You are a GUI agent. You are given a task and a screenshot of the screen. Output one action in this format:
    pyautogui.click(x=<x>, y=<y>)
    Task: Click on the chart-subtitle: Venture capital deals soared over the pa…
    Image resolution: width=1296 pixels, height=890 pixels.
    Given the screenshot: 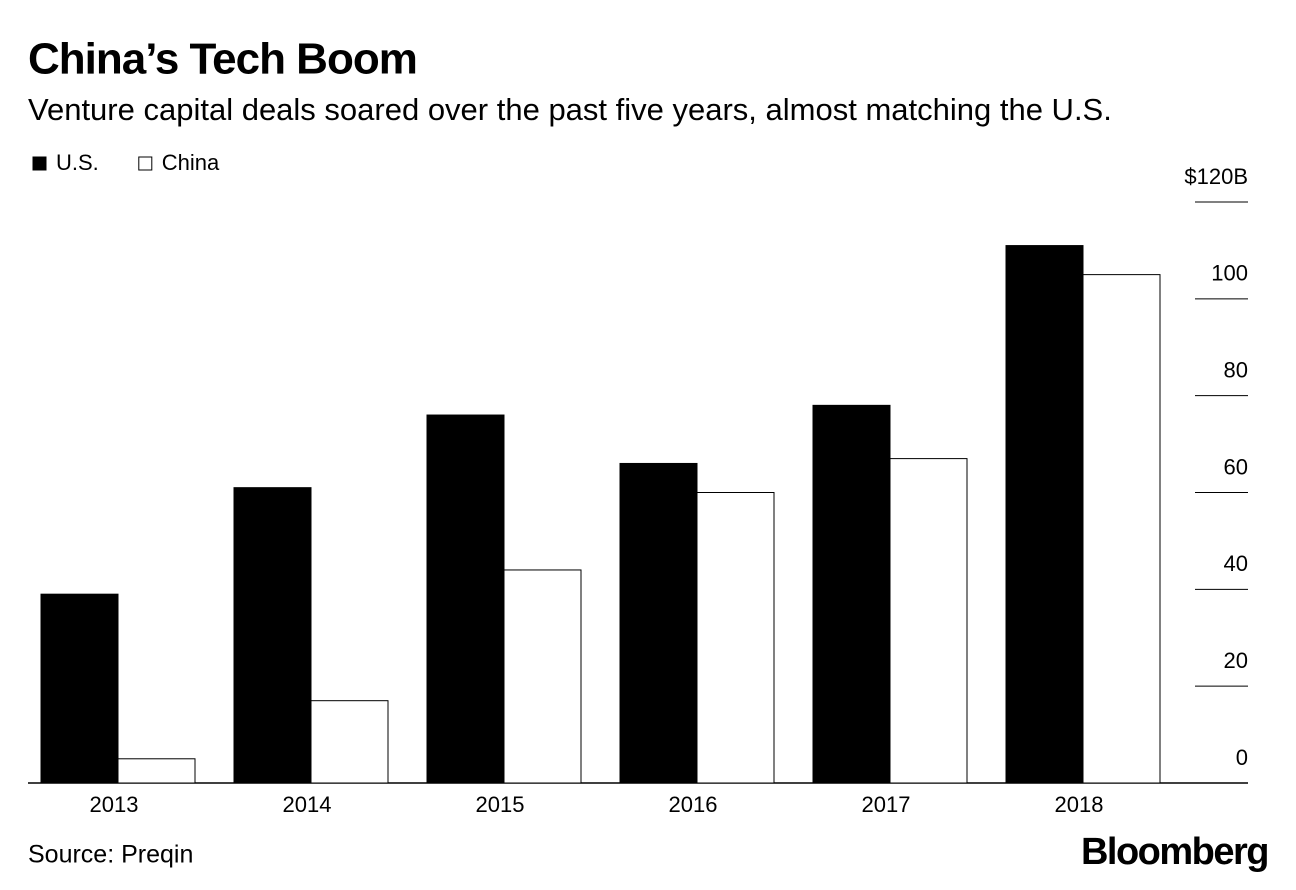 What is the action you would take?
    pyautogui.click(x=570, y=109)
    